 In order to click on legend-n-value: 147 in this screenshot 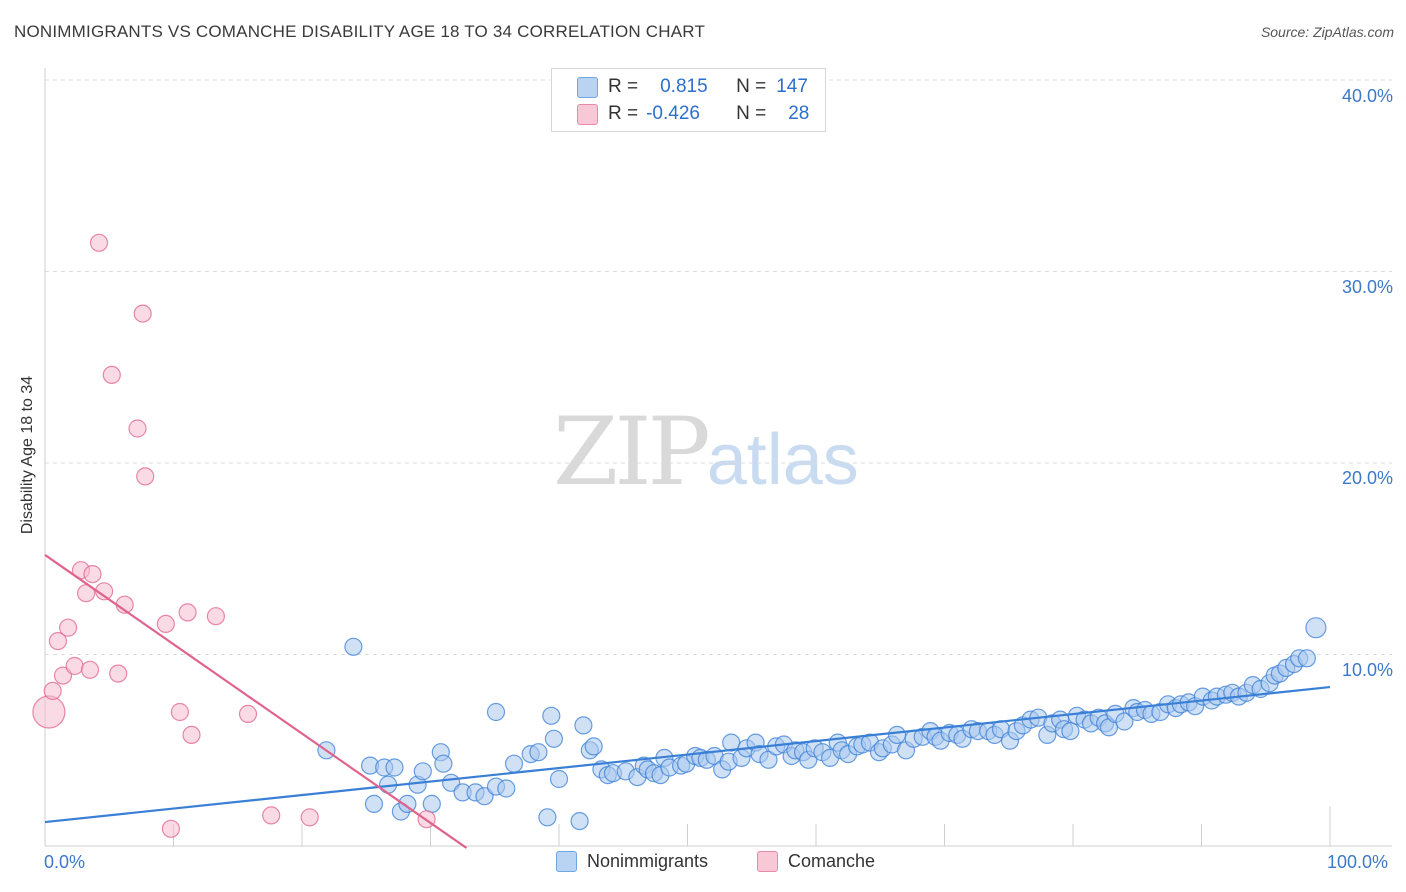, I will do `click(792, 86)`.